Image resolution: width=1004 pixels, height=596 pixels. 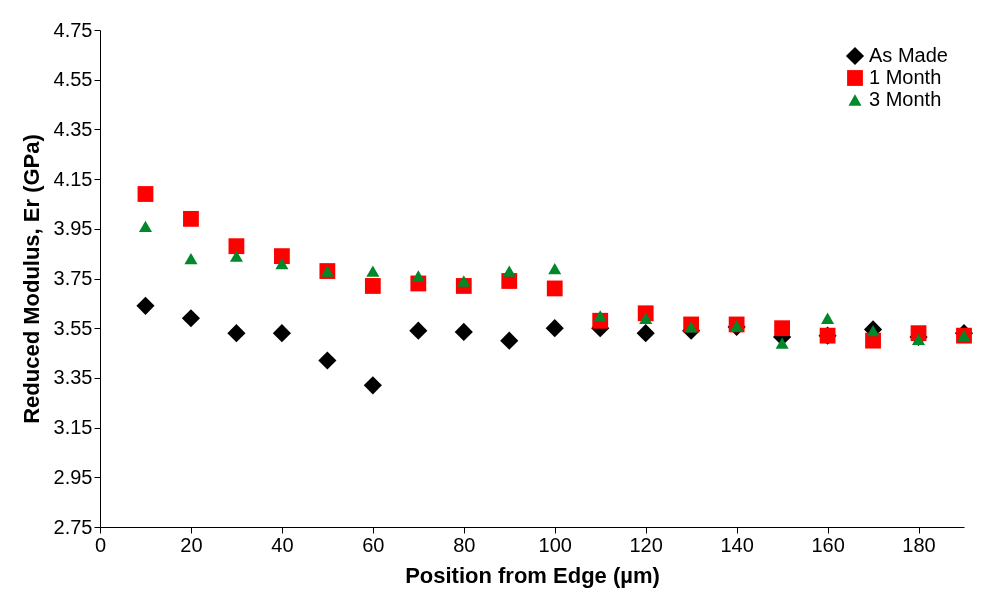 I want to click on y-tick-label: 2.95, so click(x=73, y=476).